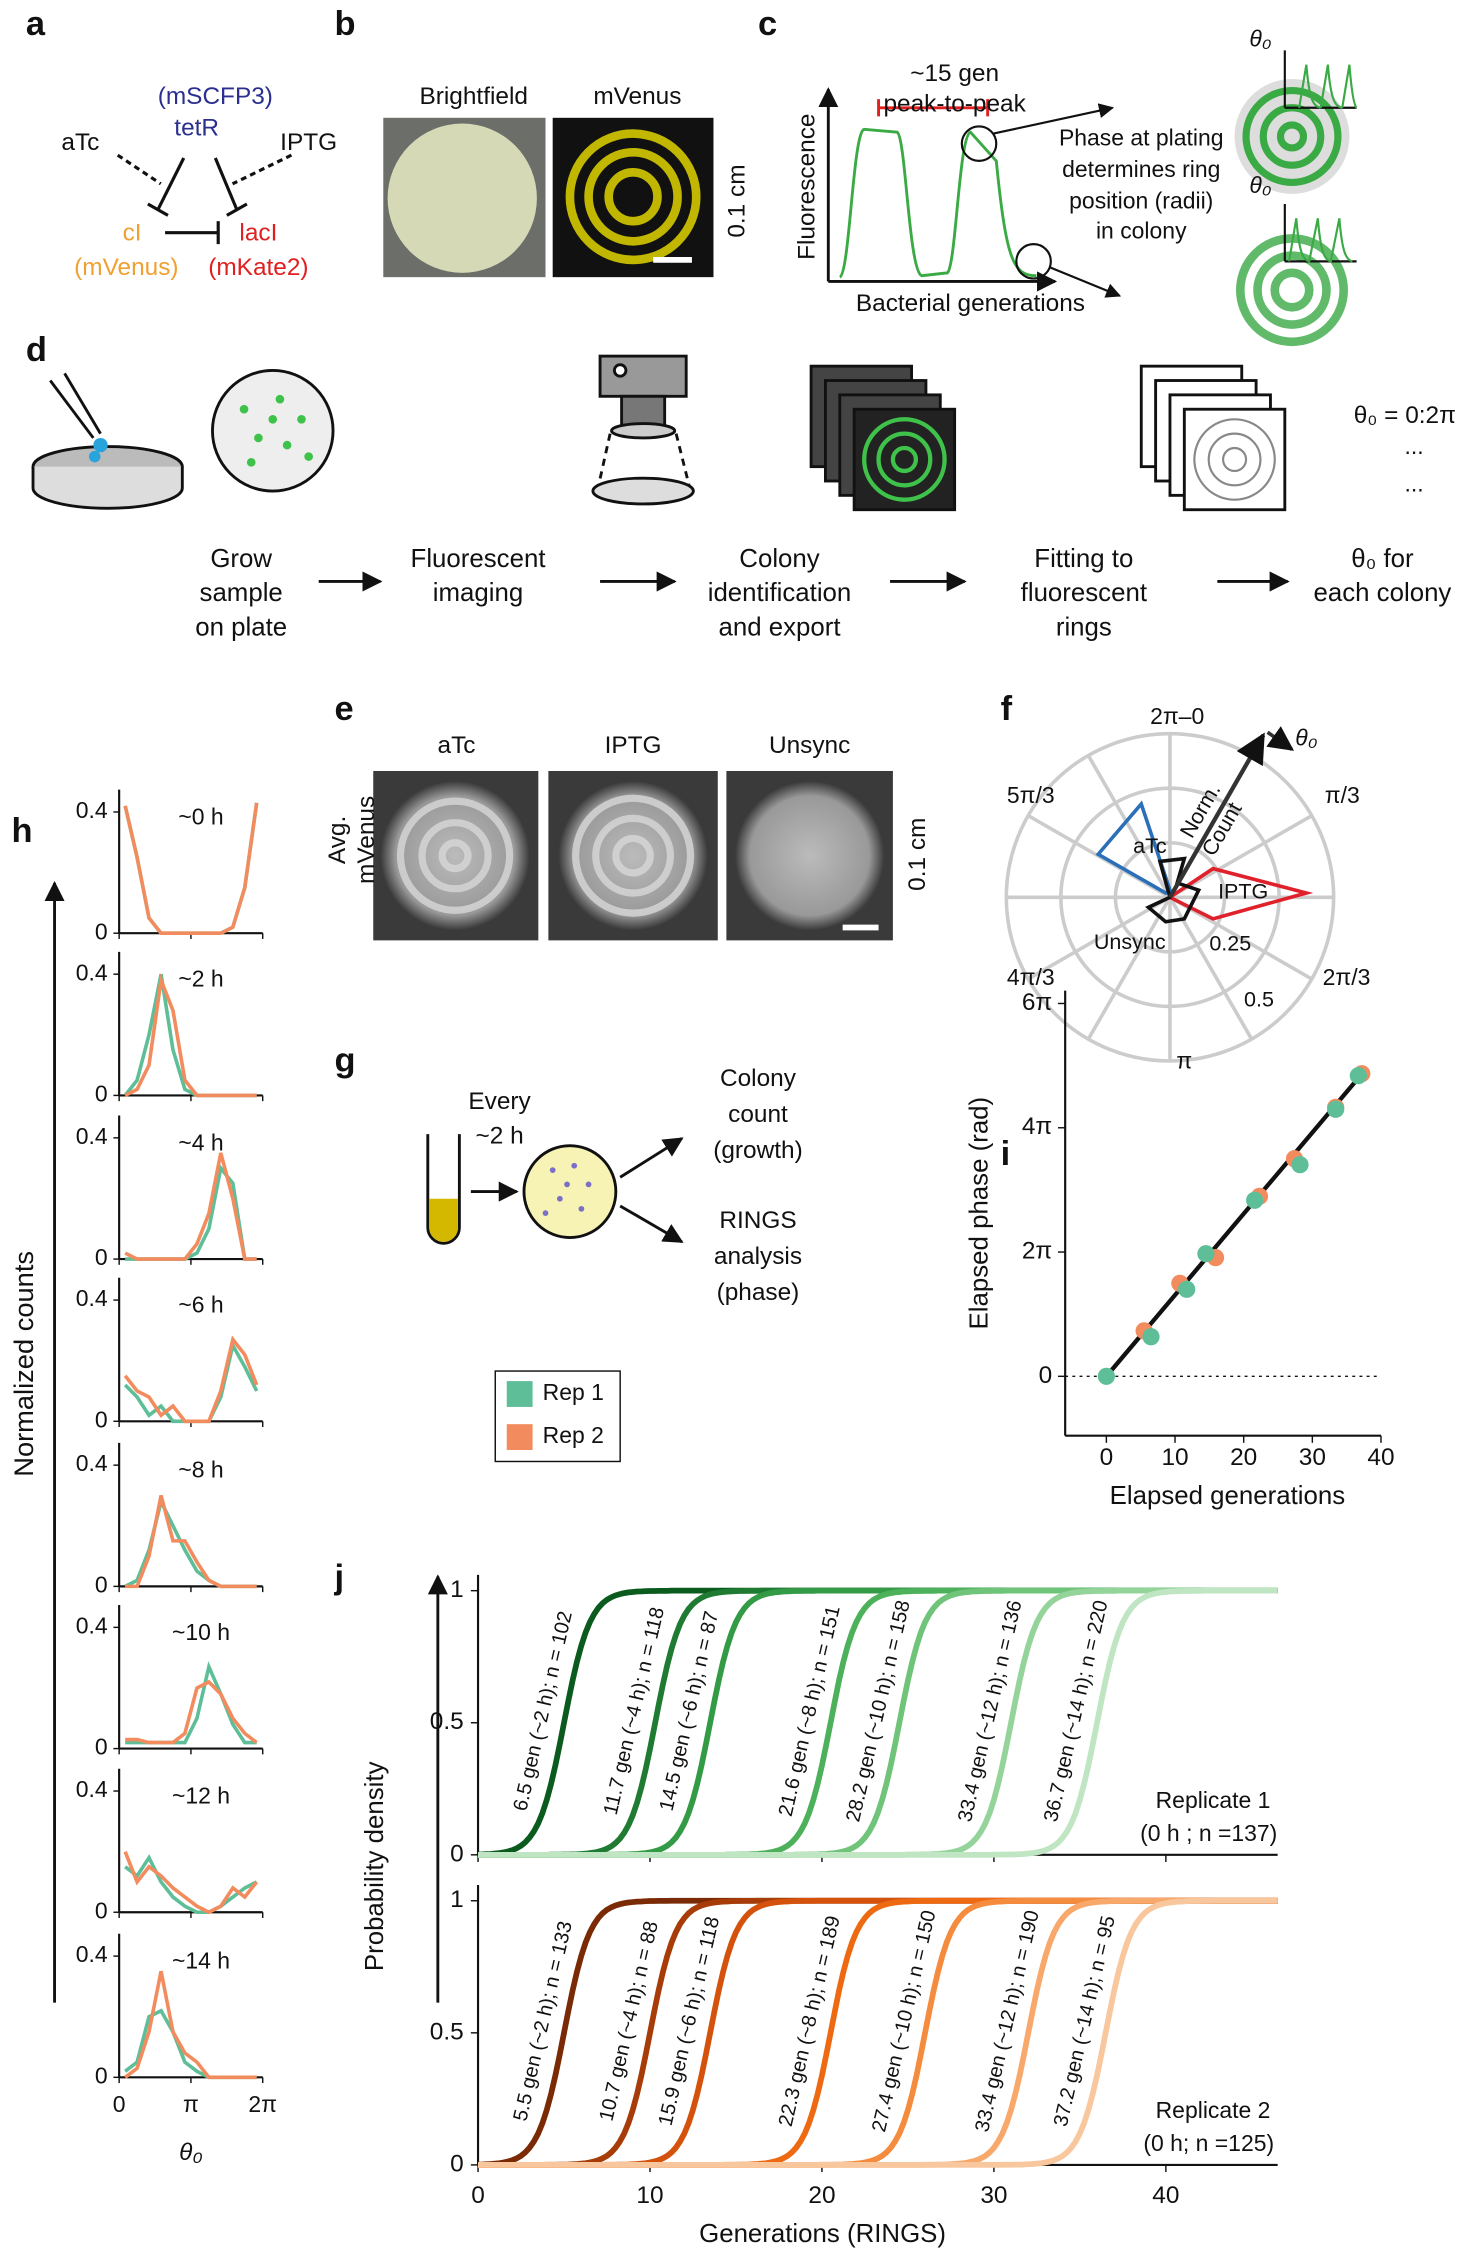  What do you see at coordinates (1230, 943) in the screenshot?
I see `label: 0.25` at bounding box center [1230, 943].